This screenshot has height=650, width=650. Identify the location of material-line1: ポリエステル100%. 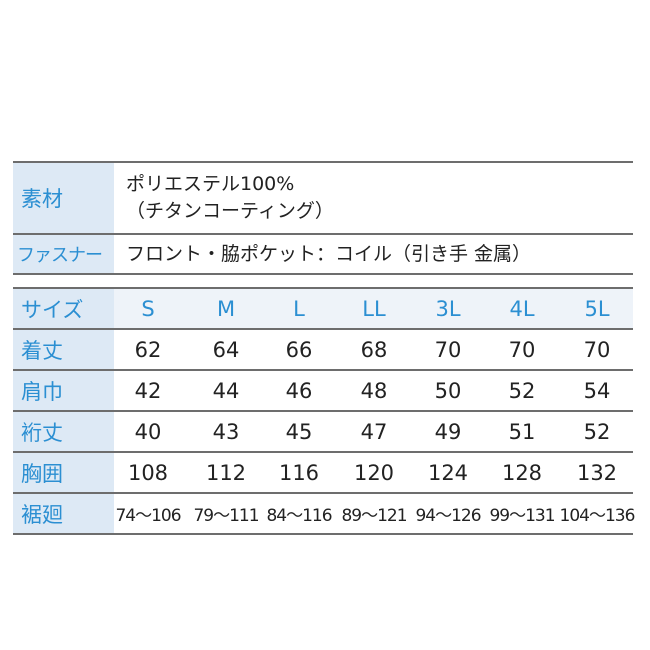
(210, 184).